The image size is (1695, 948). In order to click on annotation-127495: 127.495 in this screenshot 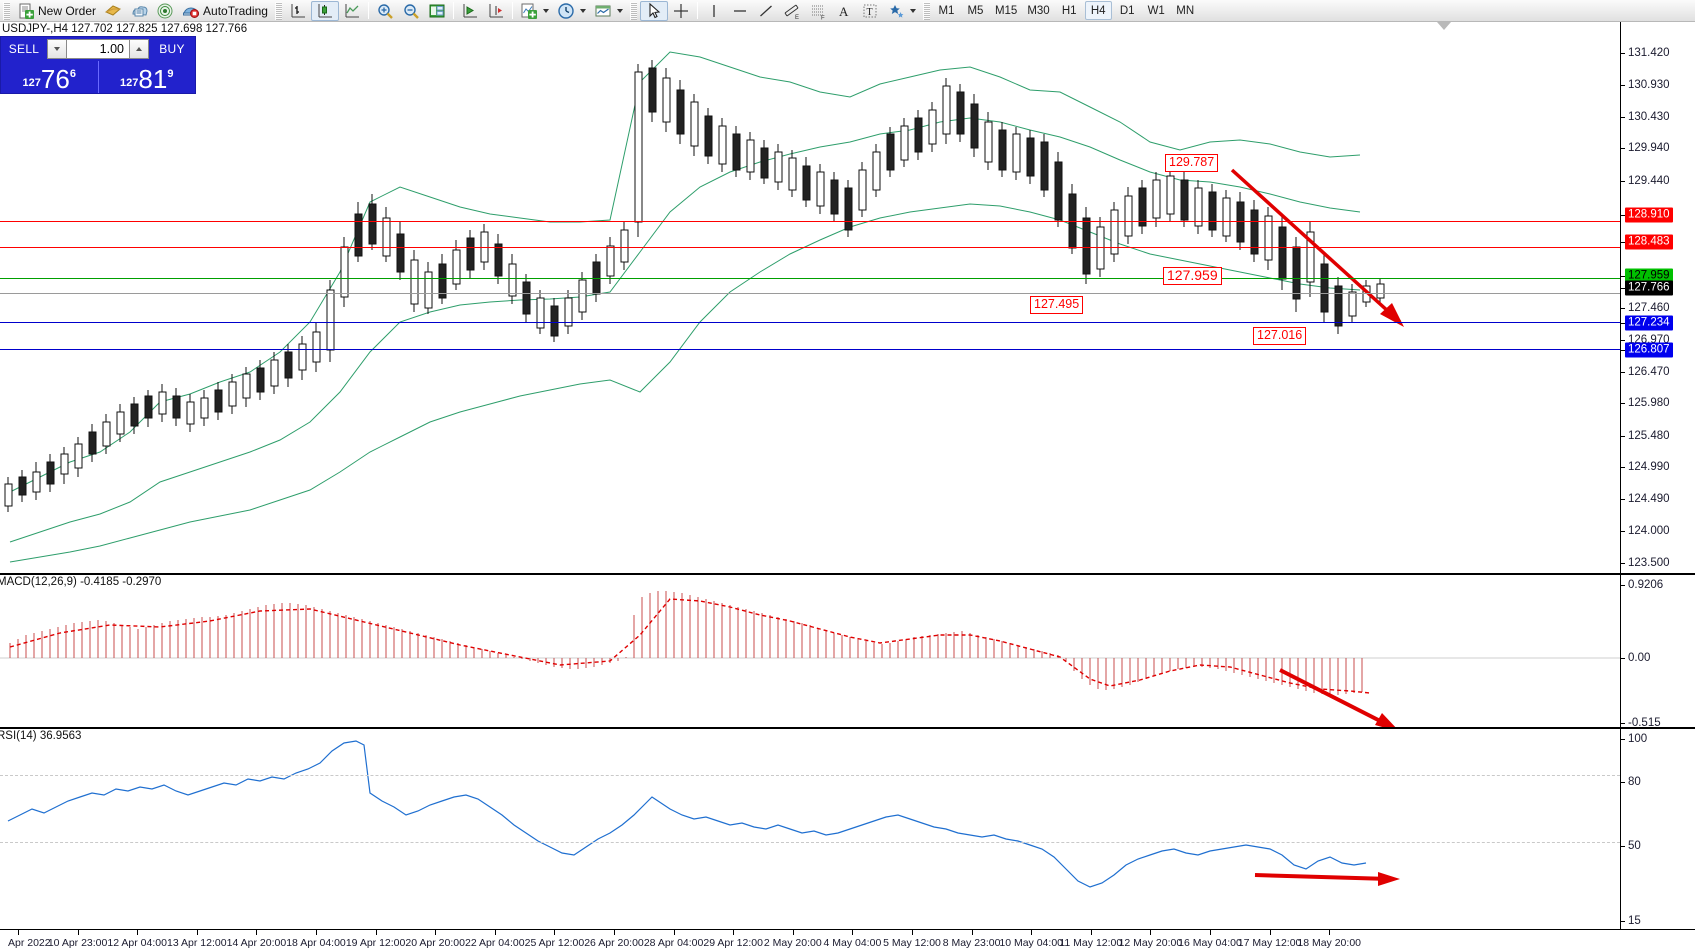, I will do `click(1057, 305)`.